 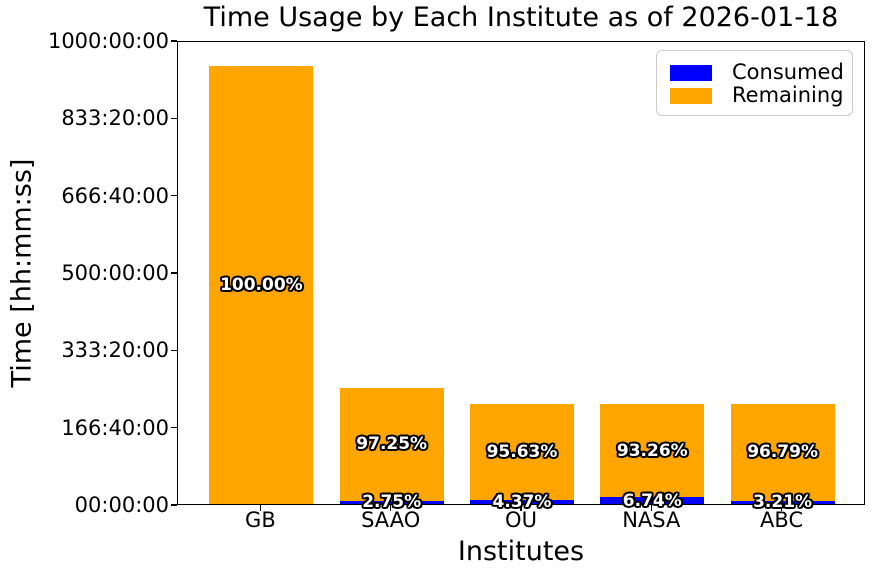 I want to click on y-axis-label: Time [hh:mm:ss], so click(x=22, y=273).